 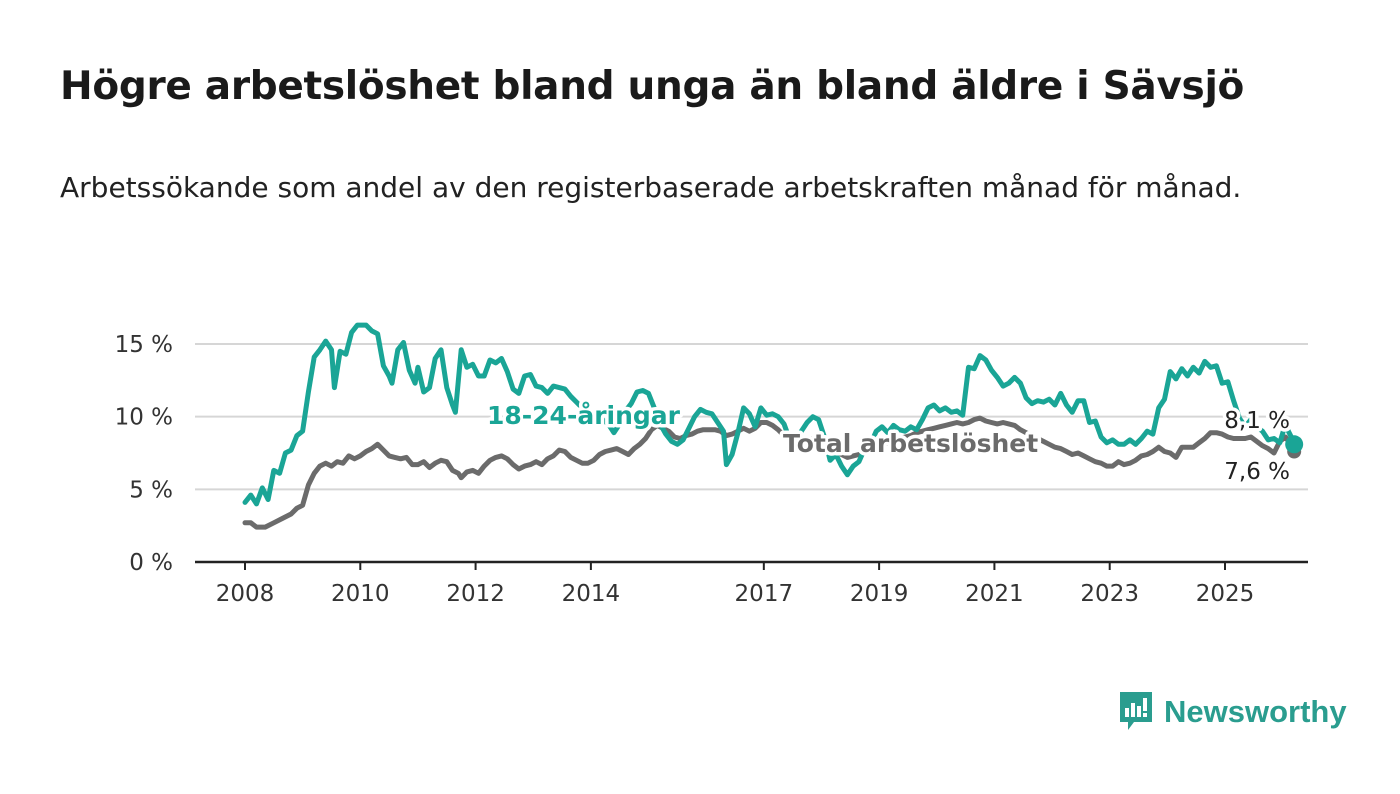 I want to click on x-tick-label: 2012, so click(x=475, y=594).